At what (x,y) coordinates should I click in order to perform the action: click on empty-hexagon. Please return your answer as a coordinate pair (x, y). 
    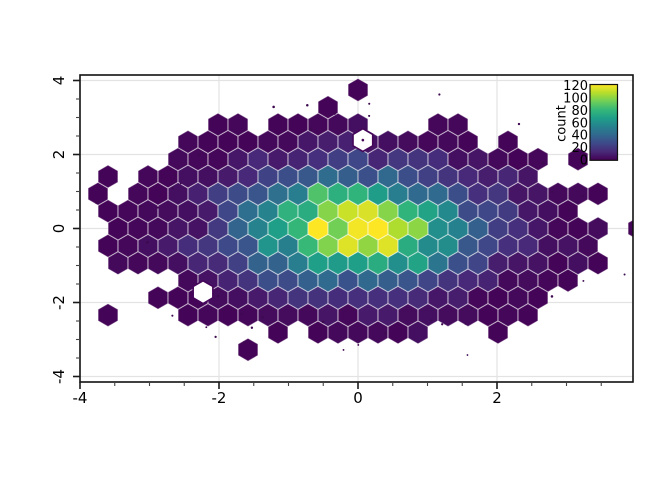
    Looking at the image, I should click on (203, 292).